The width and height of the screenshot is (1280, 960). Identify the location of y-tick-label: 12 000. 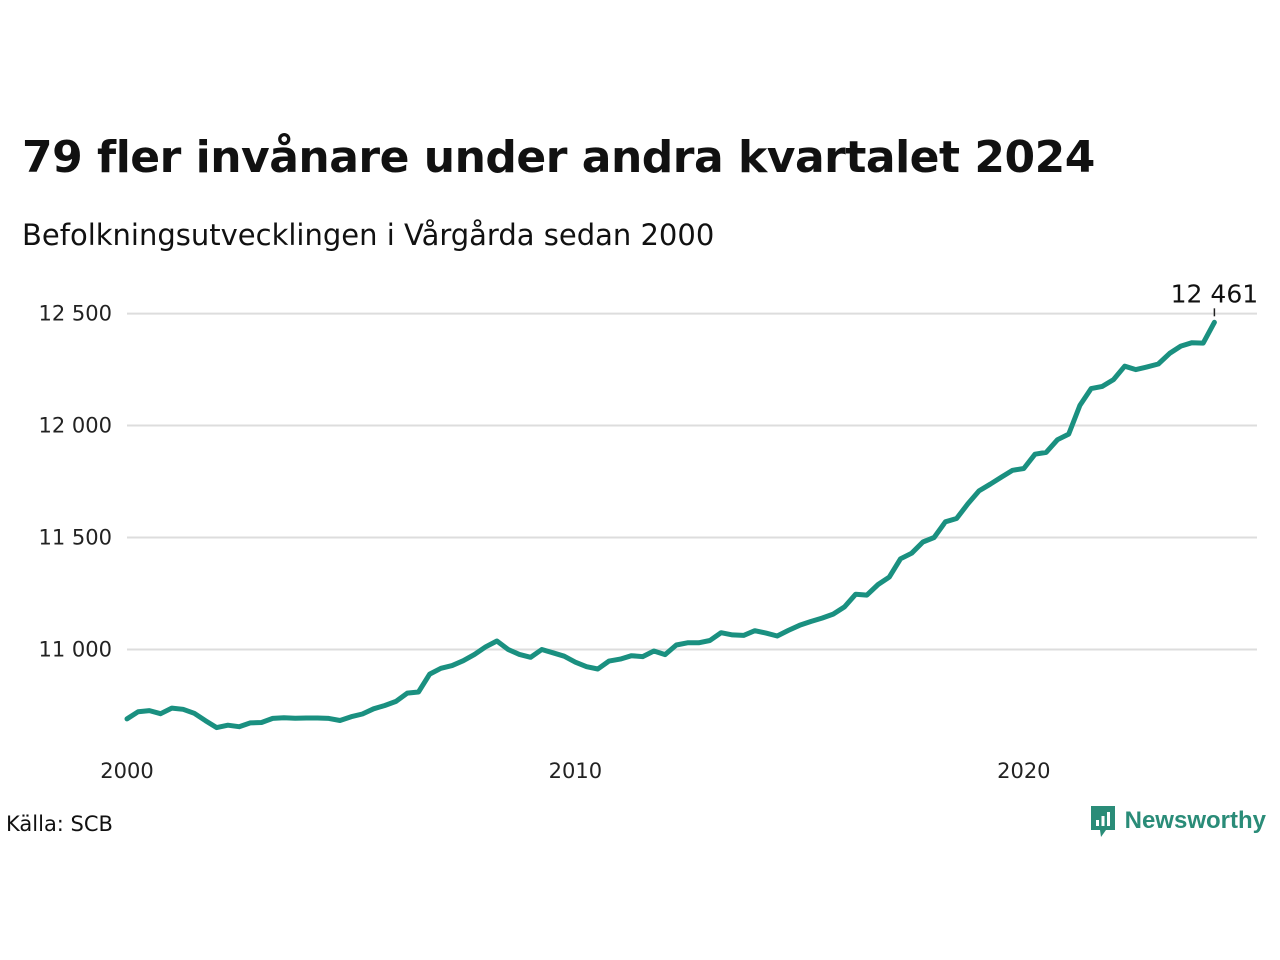
(75, 426).